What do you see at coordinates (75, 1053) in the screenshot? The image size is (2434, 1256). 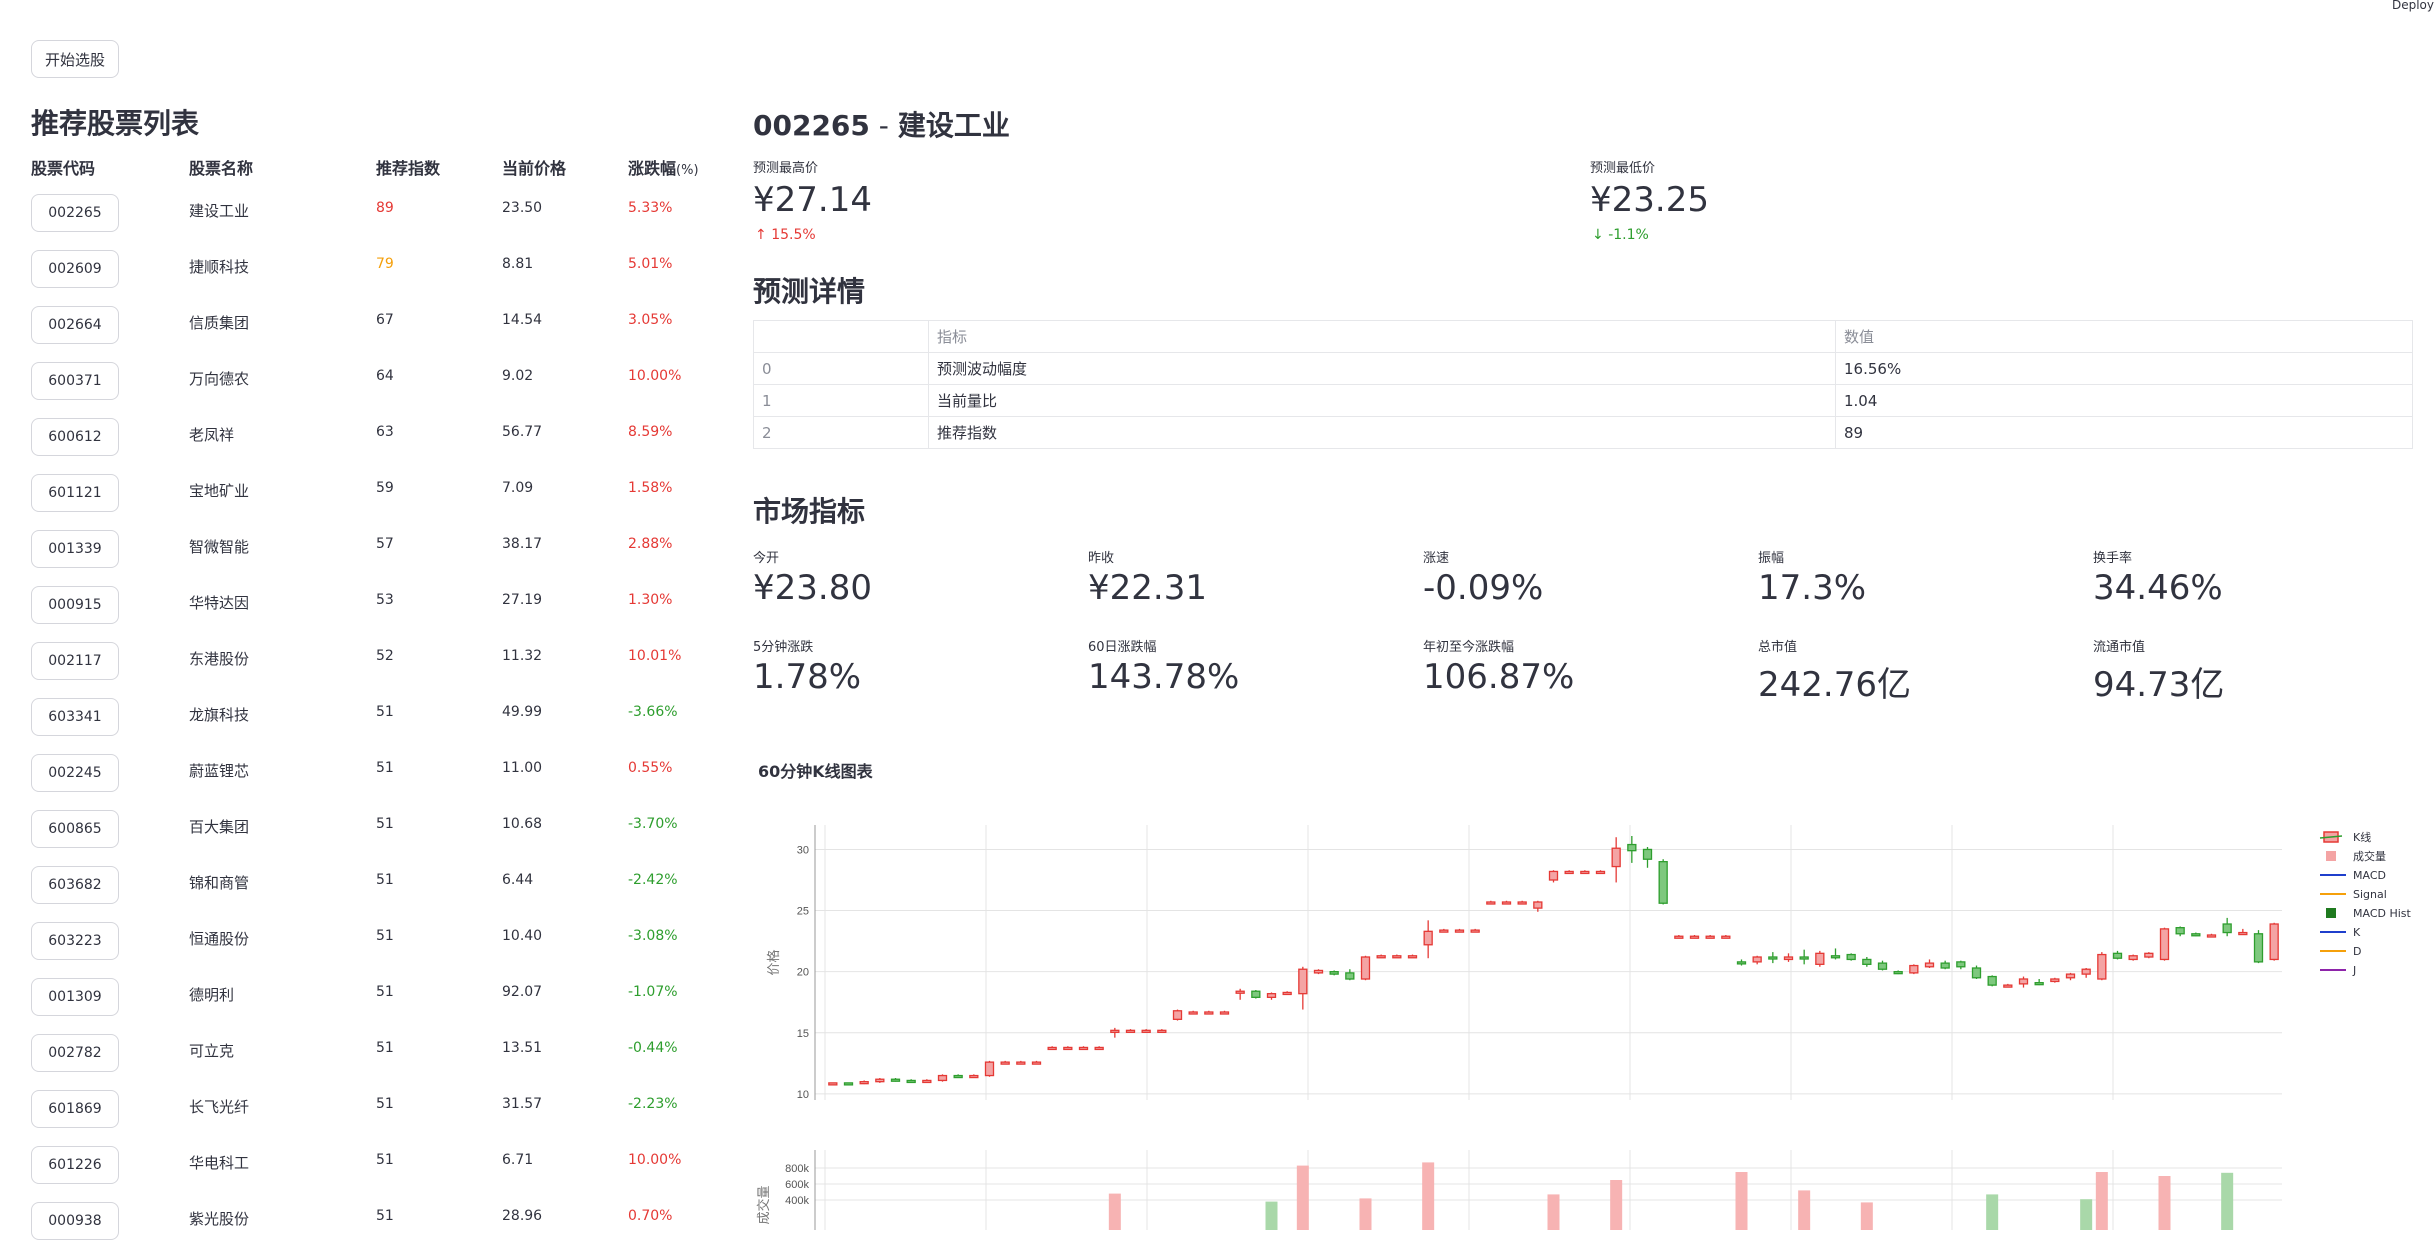 I see `stock-code-button: 002782` at bounding box center [75, 1053].